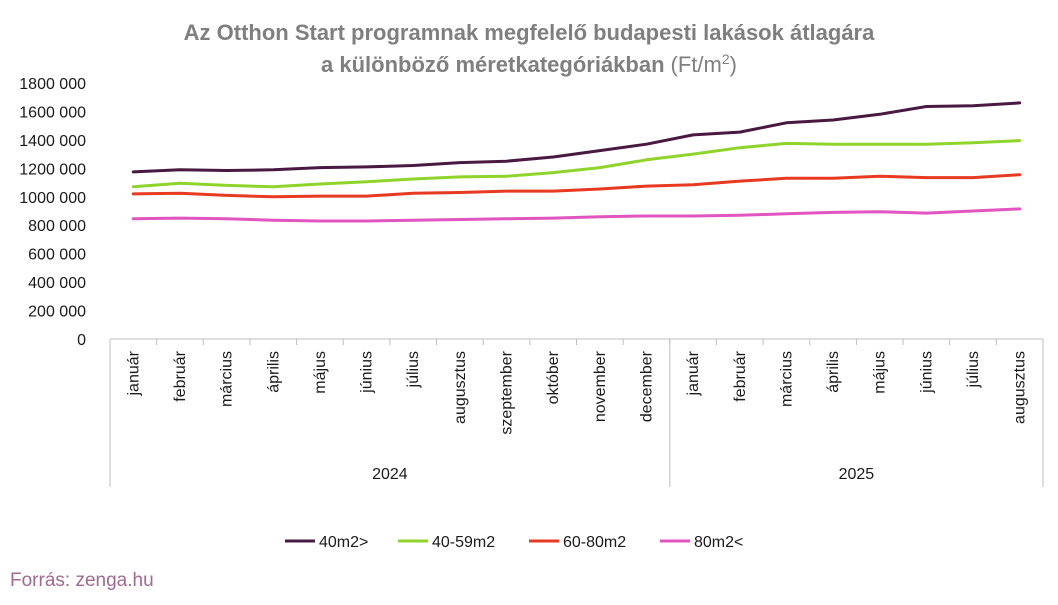 The height and width of the screenshot is (605, 1058). Describe the element at coordinates (343, 542) in the screenshot. I see `legend-label: 40m2>` at that location.